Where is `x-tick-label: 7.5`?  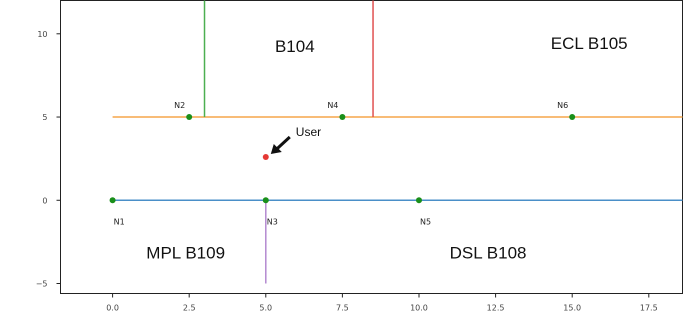
x-tick-label: 7.5 is located at coordinates (342, 308).